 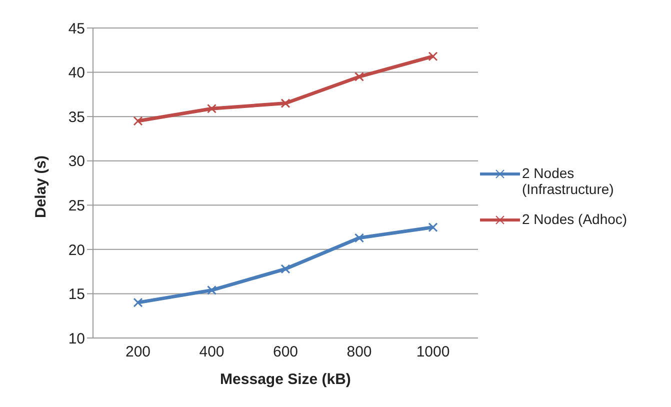 What do you see at coordinates (76, 161) in the screenshot?
I see `y-tick-label: 30` at bounding box center [76, 161].